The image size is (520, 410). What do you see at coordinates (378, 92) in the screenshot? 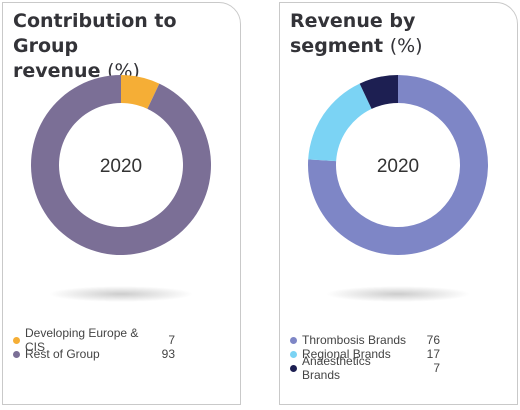
I see `slice-anaesthetics-brands` at bounding box center [378, 92].